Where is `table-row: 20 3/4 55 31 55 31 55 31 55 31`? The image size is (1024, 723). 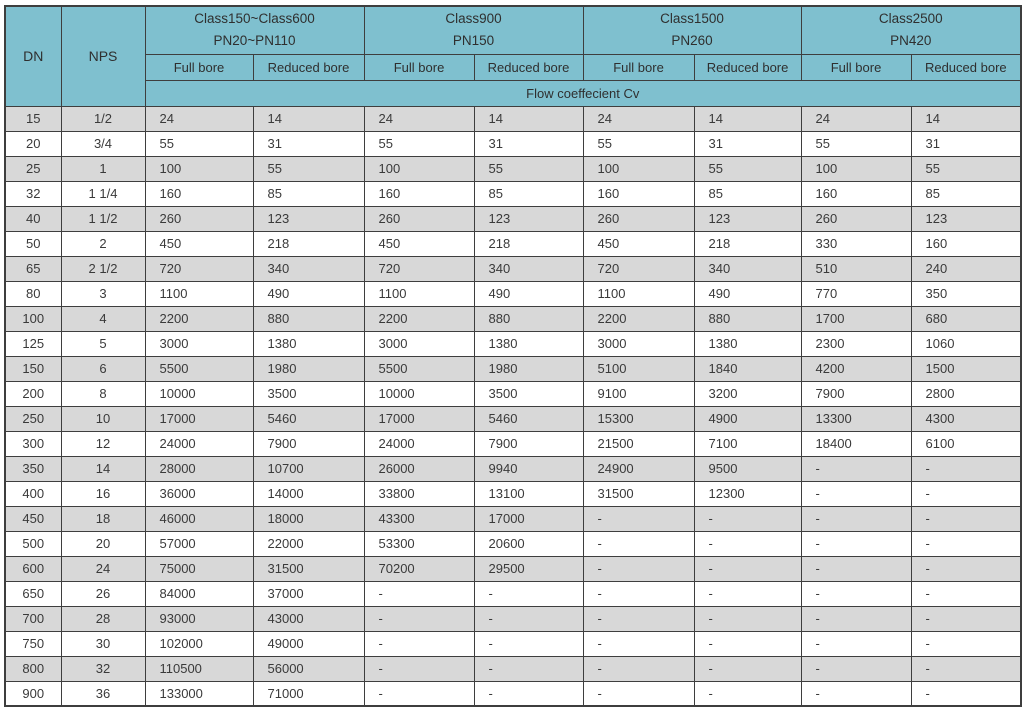 table-row: 20 3/4 55 31 55 31 55 31 55 31 is located at coordinates (513, 143).